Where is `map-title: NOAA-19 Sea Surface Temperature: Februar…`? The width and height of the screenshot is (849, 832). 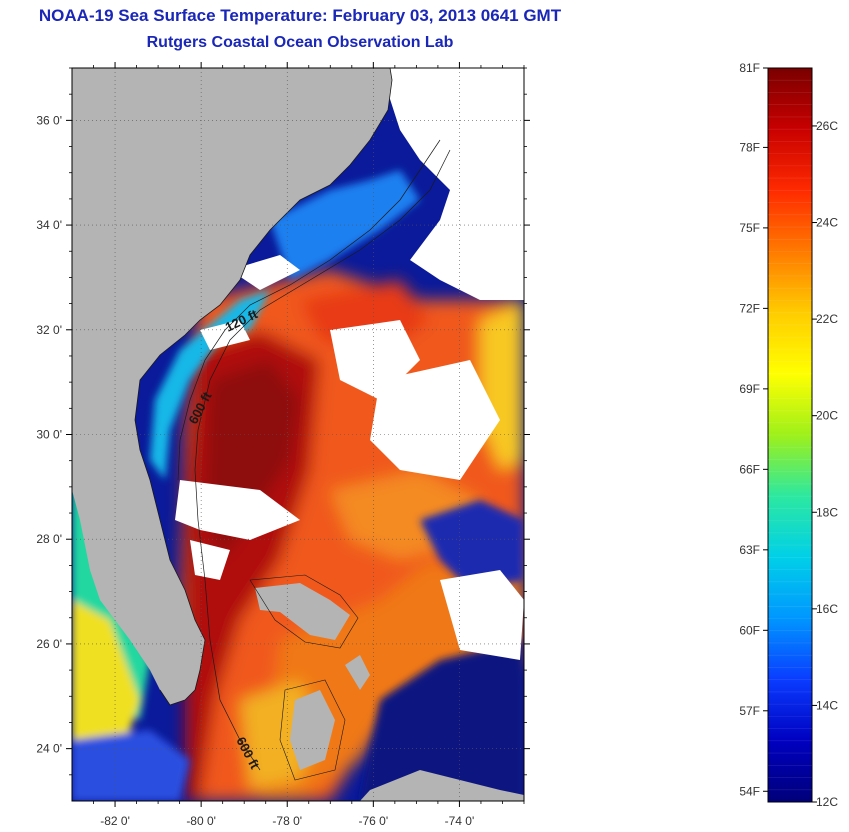
map-title: NOAA-19 Sea Surface Temperature: Februar… is located at coordinates (300, 15).